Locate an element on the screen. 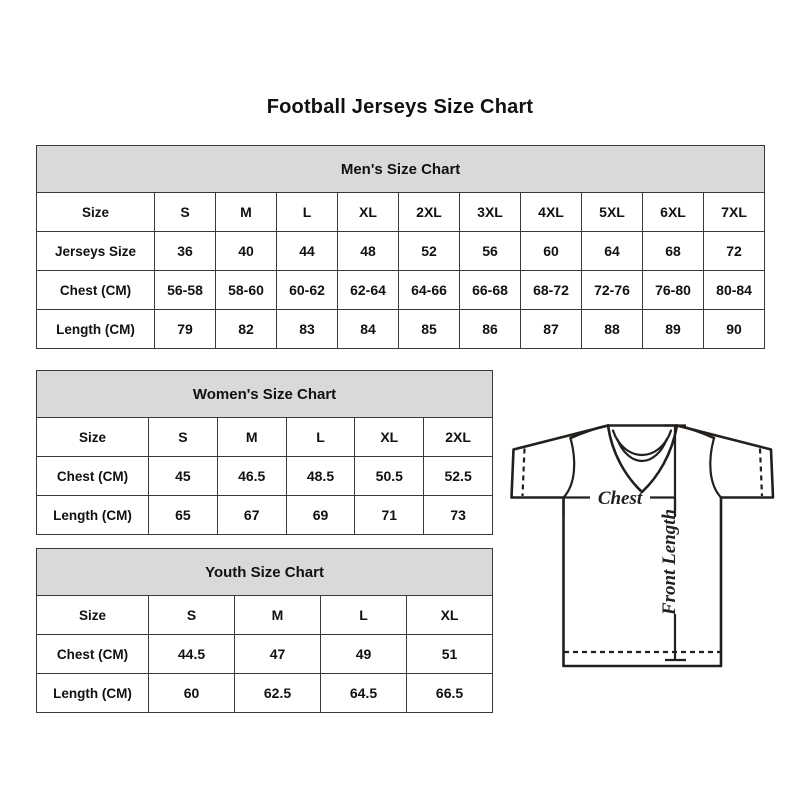 This screenshot has width=800, height=800. column-header-3xl: 3XL is located at coordinates (490, 212).